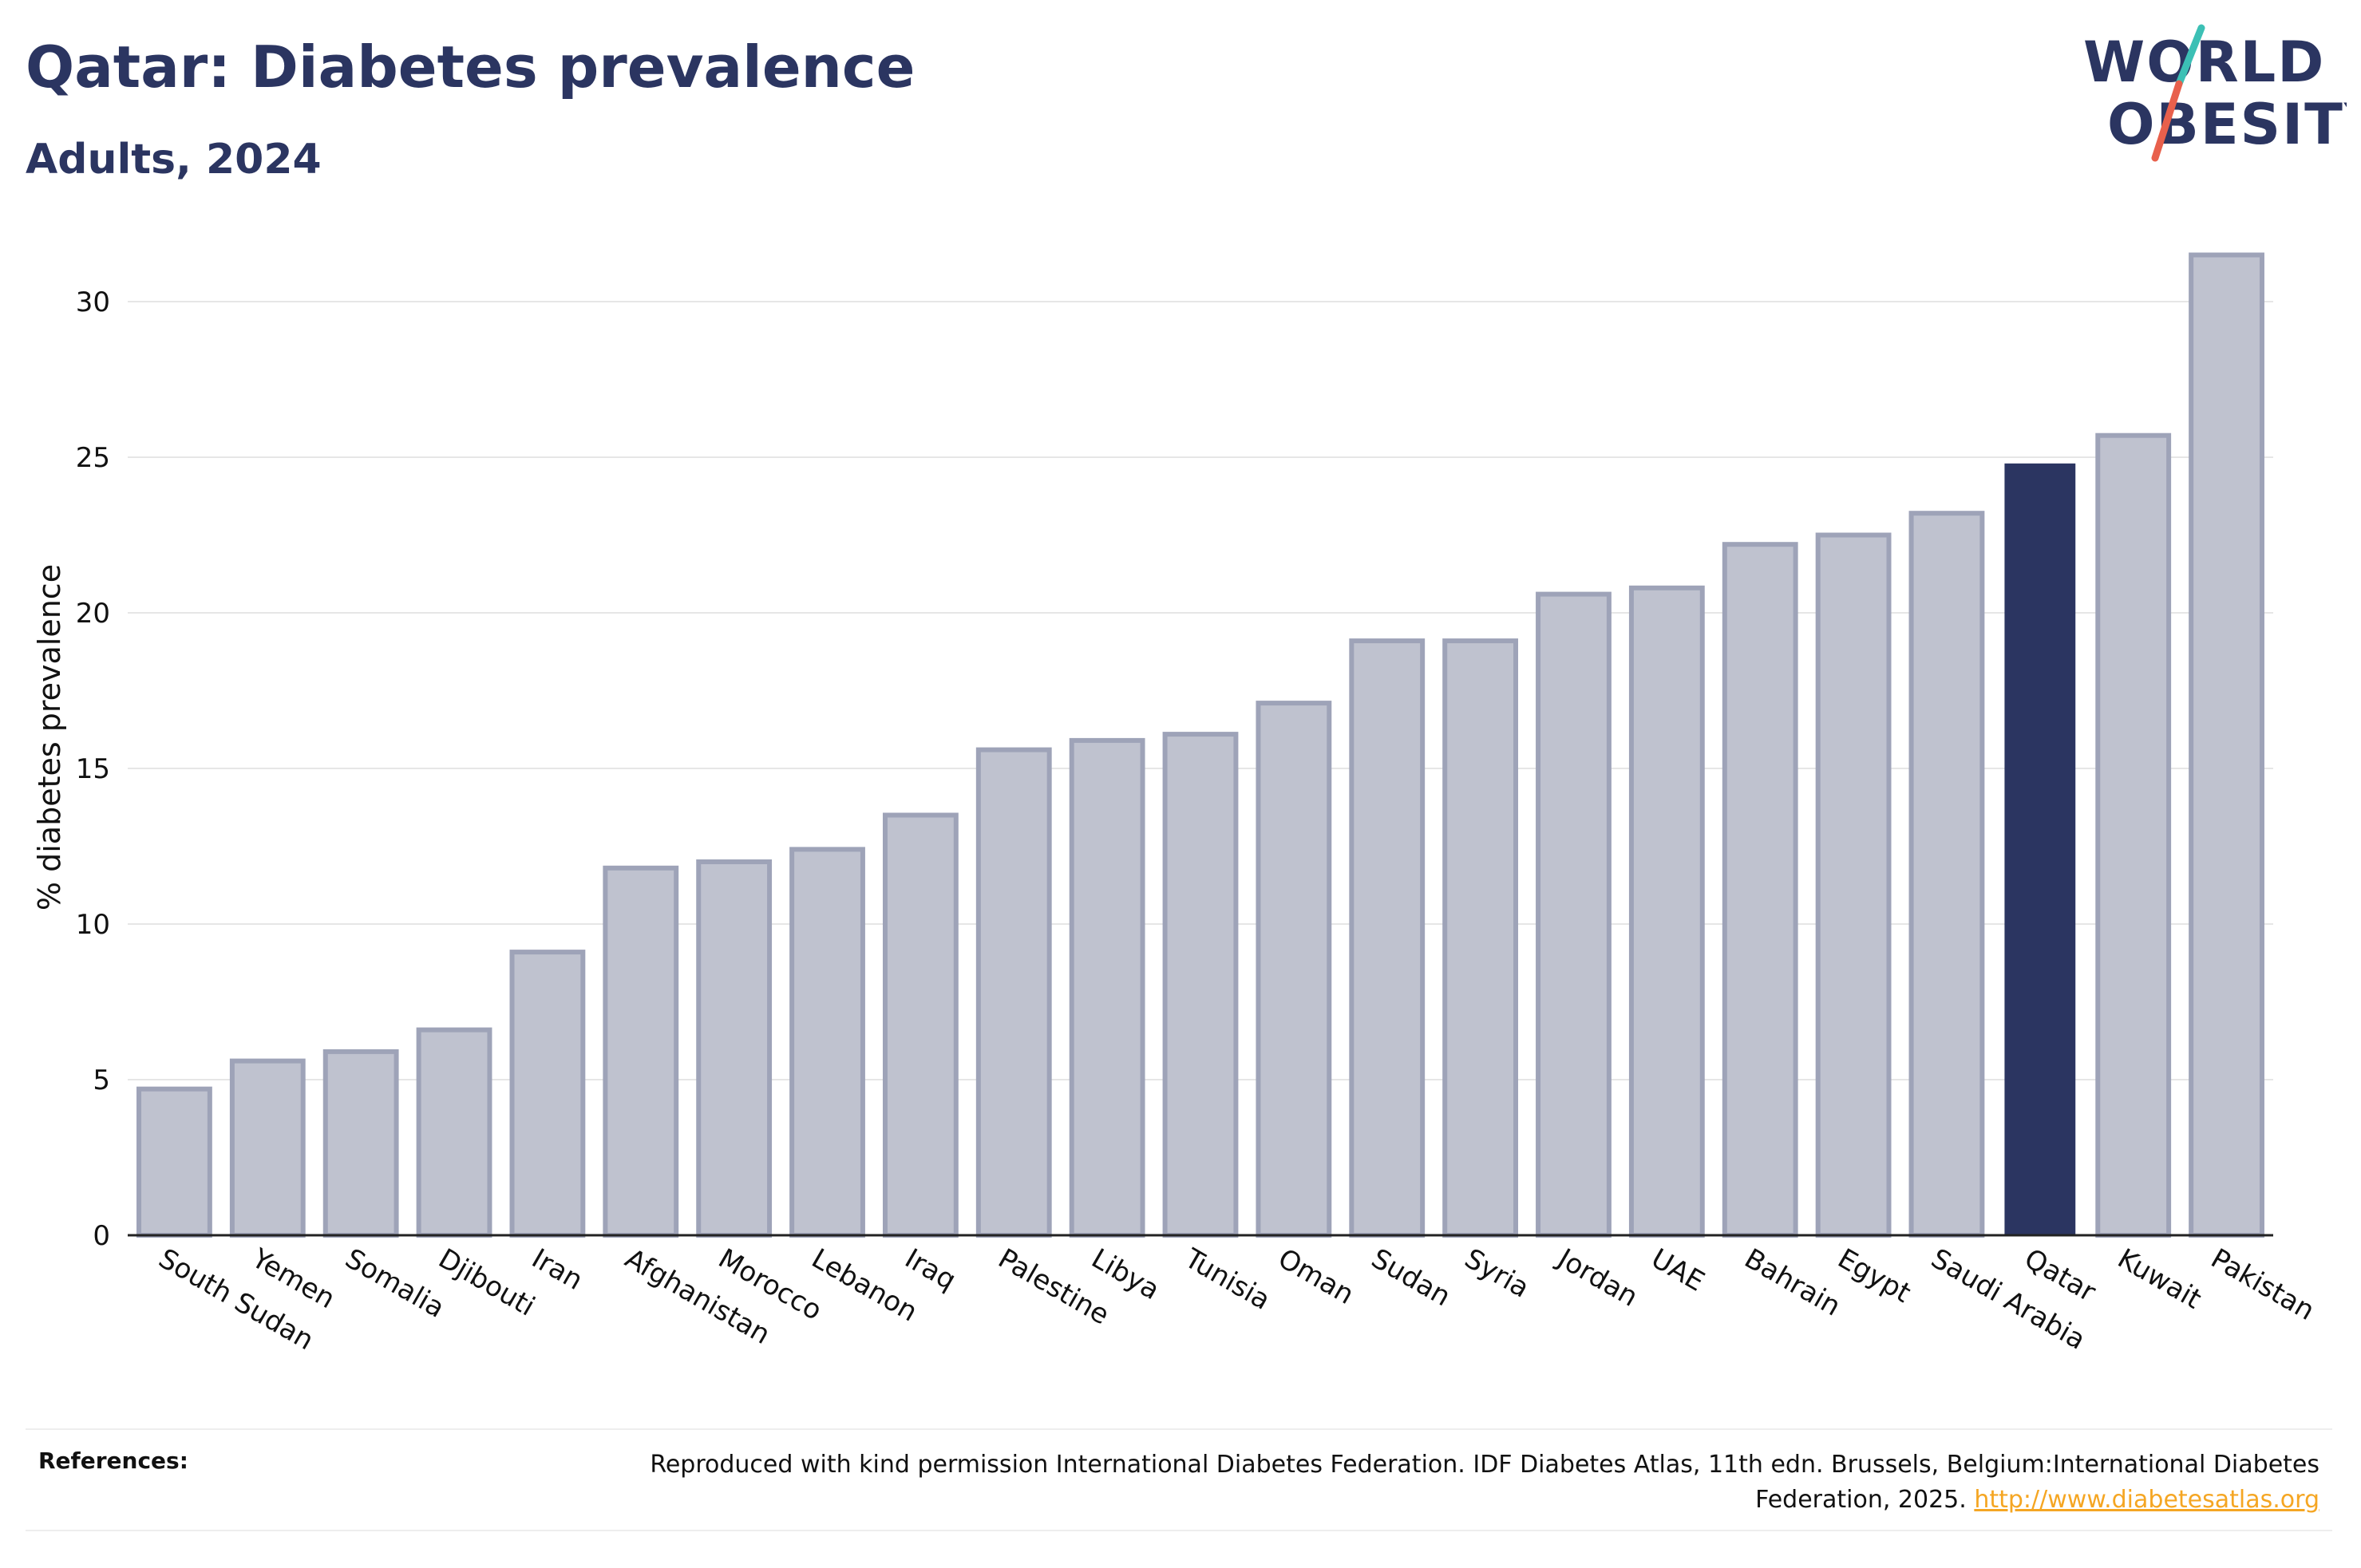 This screenshot has width=2361, height=1568. Describe the element at coordinates (93, 458) in the screenshot. I see `y-tick-label: 25` at that location.